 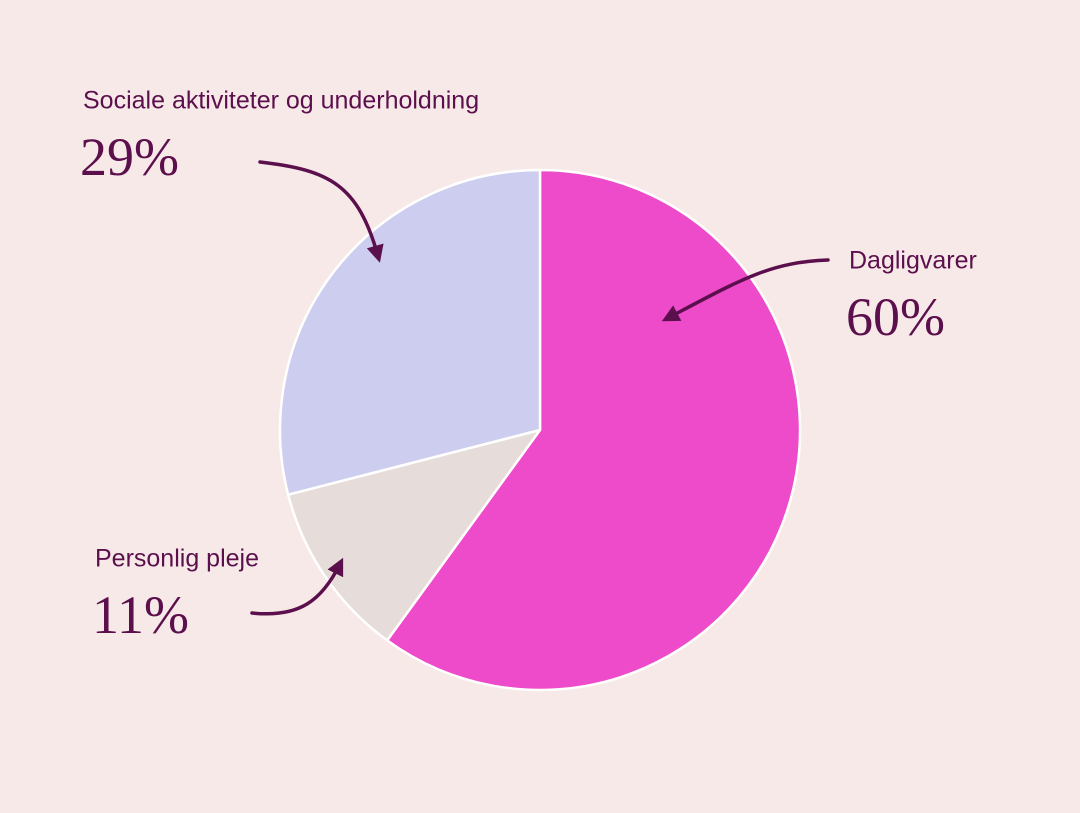 What do you see at coordinates (129, 157) in the screenshot?
I see `value-label: 29%` at bounding box center [129, 157].